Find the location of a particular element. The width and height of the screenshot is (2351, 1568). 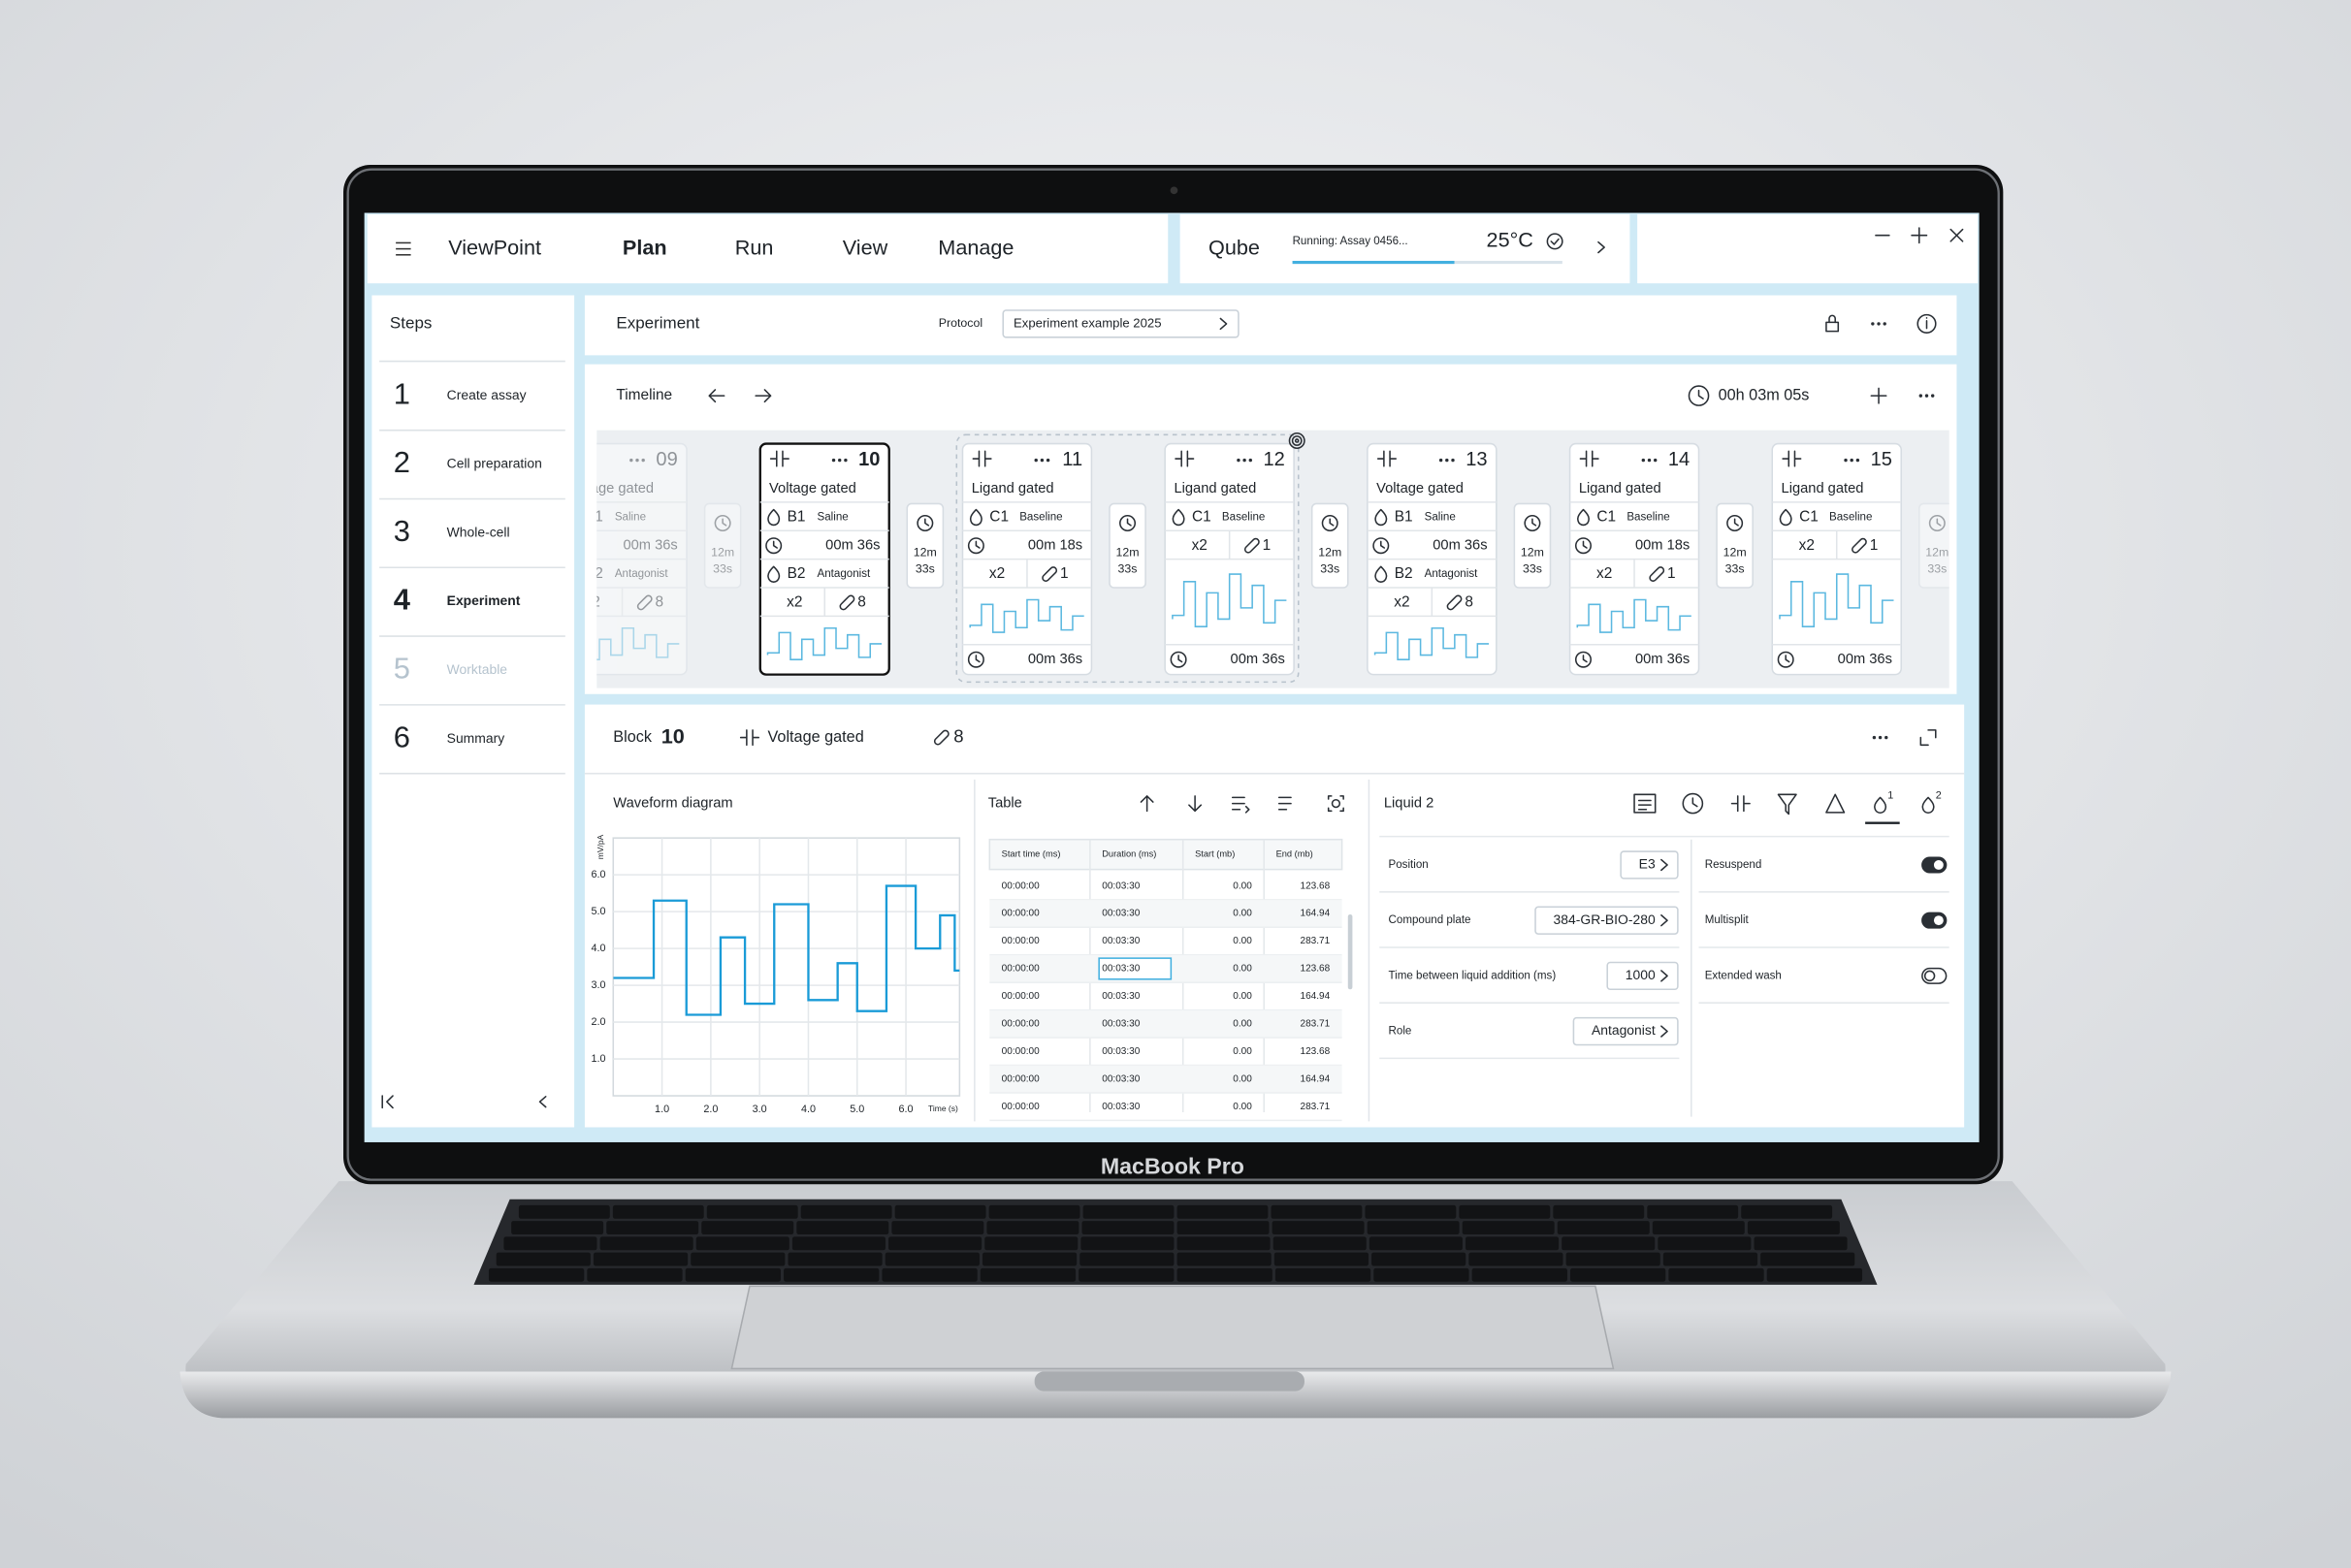

info-button is located at coordinates (1926, 323).